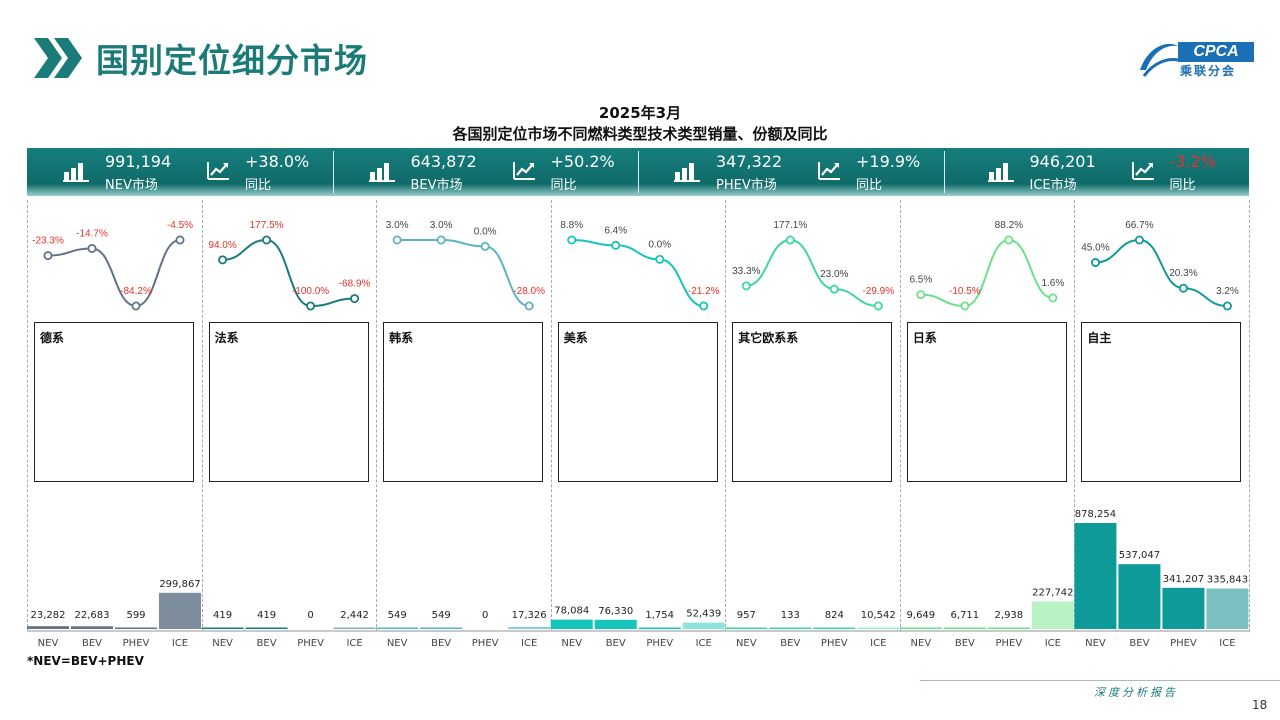  Describe the element at coordinates (1136, 692) in the screenshot. I see `footer-text: 深度分析报告` at that location.